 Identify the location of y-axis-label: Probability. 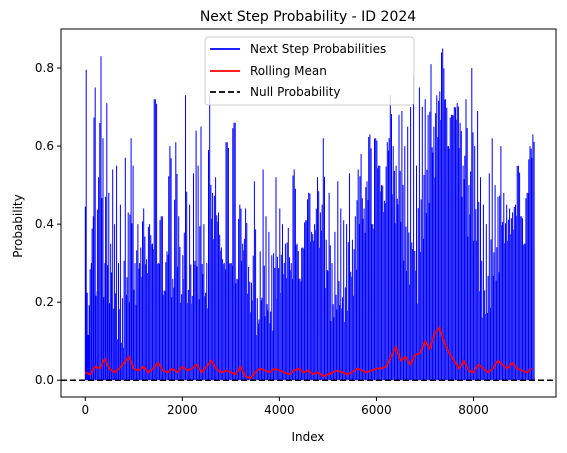
(18, 225).